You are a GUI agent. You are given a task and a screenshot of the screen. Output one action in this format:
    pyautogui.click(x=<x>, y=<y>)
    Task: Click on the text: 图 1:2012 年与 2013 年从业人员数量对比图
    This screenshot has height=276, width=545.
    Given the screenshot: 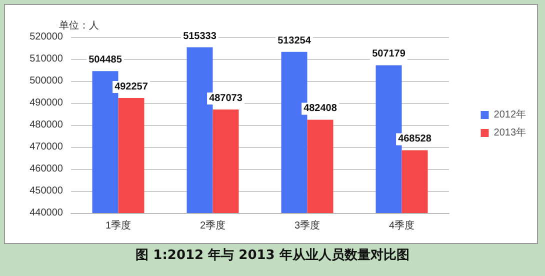 What is the action you would take?
    pyautogui.click(x=272, y=255)
    